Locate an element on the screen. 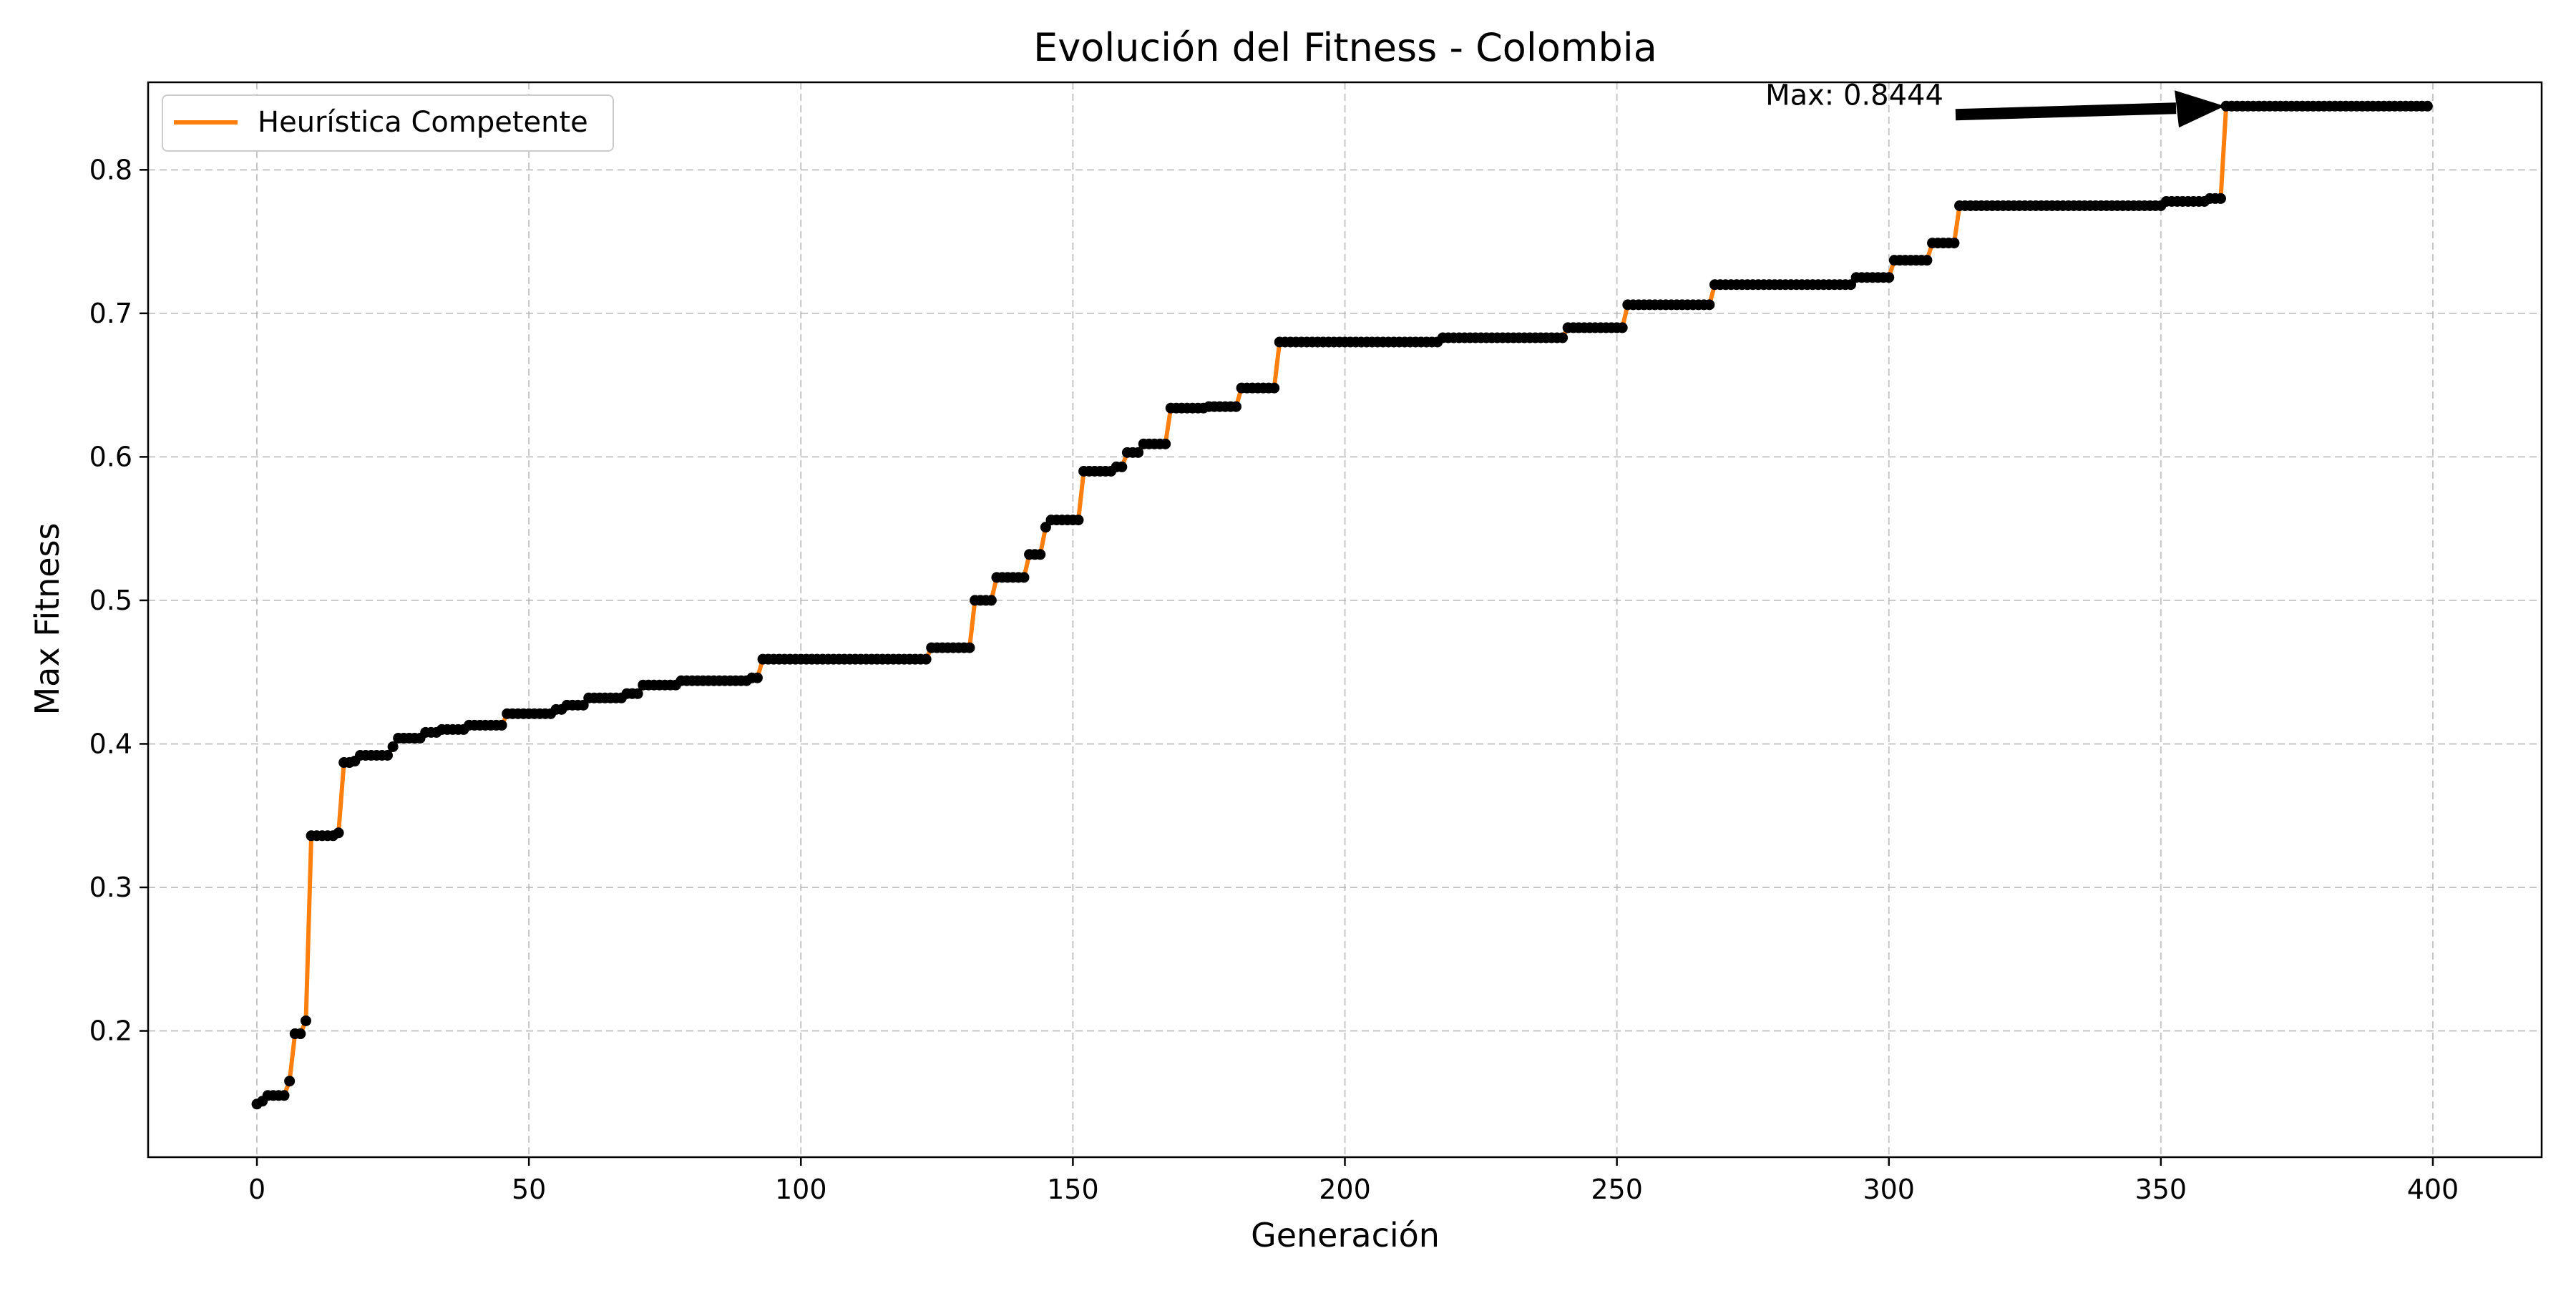  max-annotation-label: Max: 0.8444 is located at coordinates (1854, 95).